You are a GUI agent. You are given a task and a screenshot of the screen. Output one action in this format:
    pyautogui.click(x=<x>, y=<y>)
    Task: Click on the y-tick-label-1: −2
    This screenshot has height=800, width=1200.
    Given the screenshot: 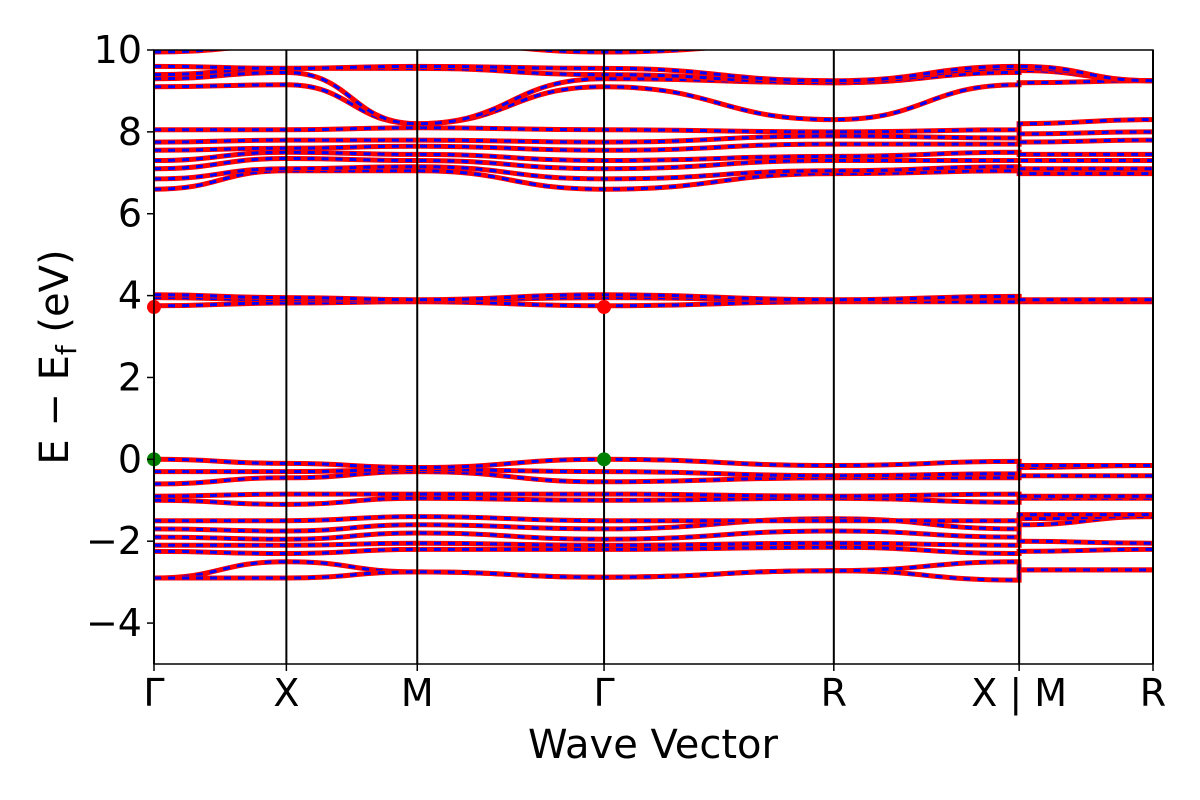 What is the action you would take?
    pyautogui.click(x=114, y=541)
    